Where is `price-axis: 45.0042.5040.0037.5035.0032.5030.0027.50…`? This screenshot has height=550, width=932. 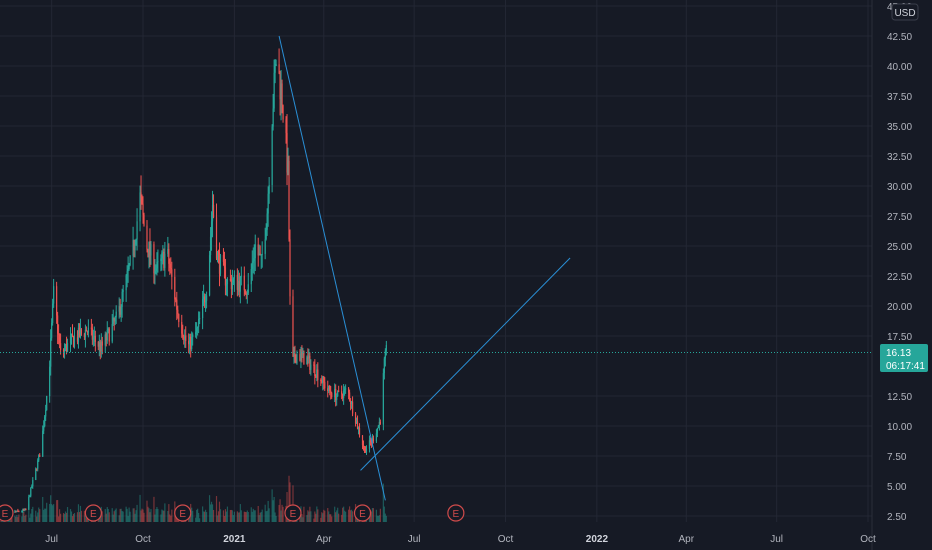 price-axis: 45.0042.5040.0037.5035.0032.5030.0027.50… is located at coordinates (891, 275).